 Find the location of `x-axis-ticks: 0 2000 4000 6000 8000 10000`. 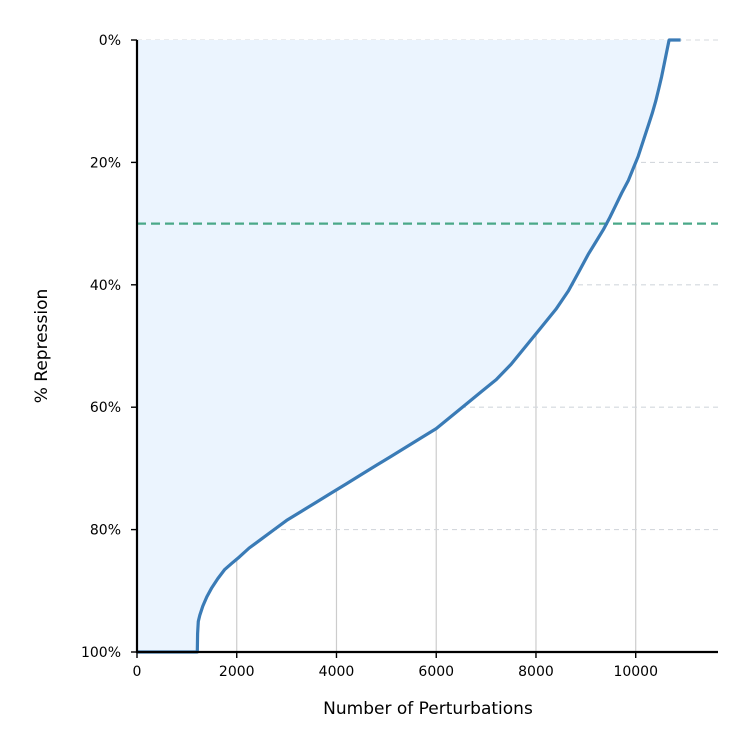

x-axis-ticks: 0 2000 4000 6000 8000 10000 is located at coordinates (395, 666).